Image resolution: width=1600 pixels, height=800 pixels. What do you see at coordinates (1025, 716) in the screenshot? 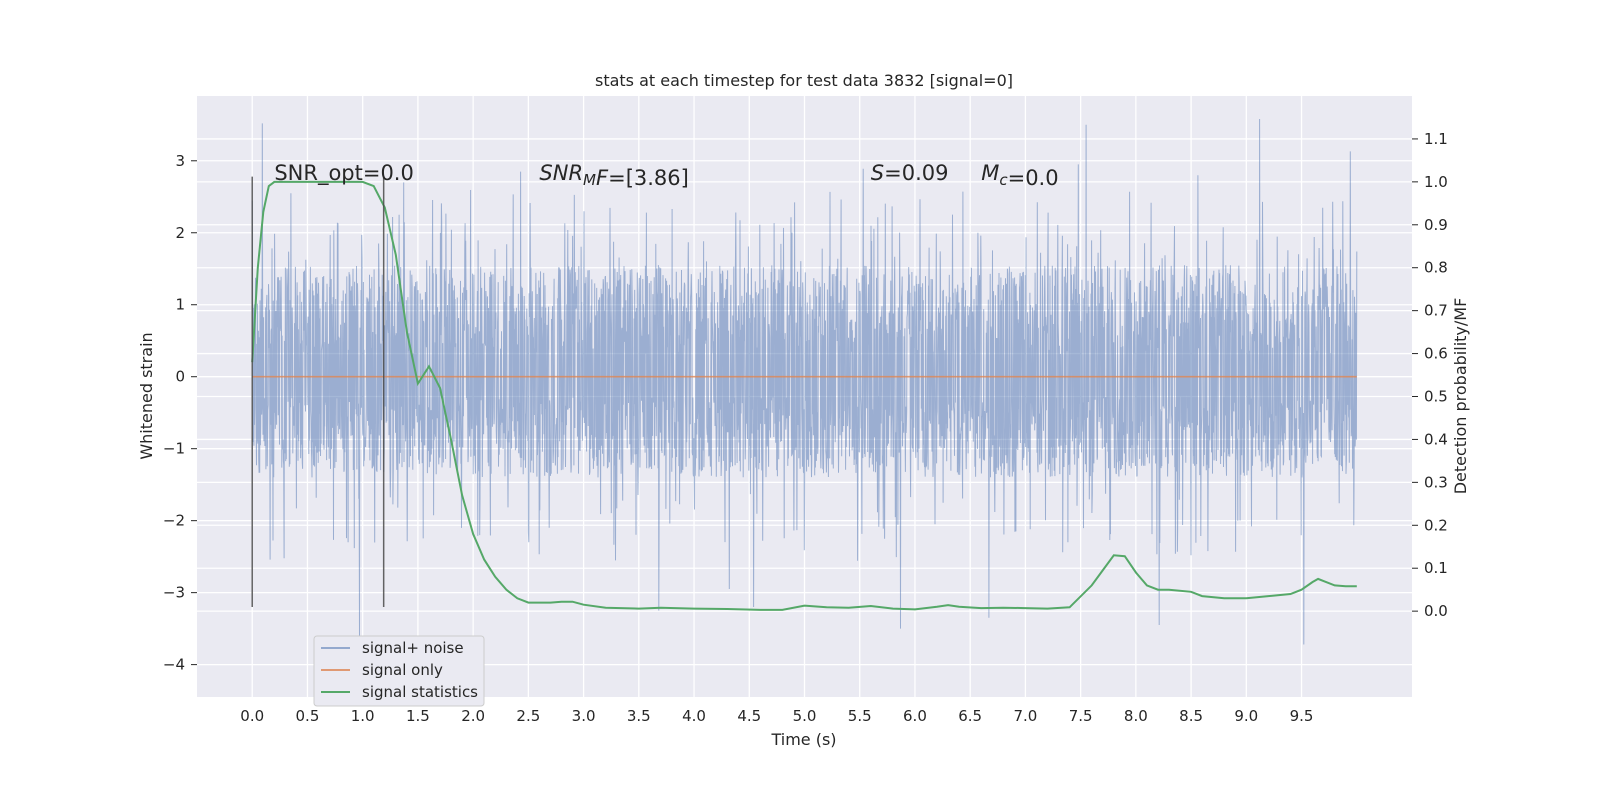
I see `x-tick-label: 7.0` at bounding box center [1025, 716].